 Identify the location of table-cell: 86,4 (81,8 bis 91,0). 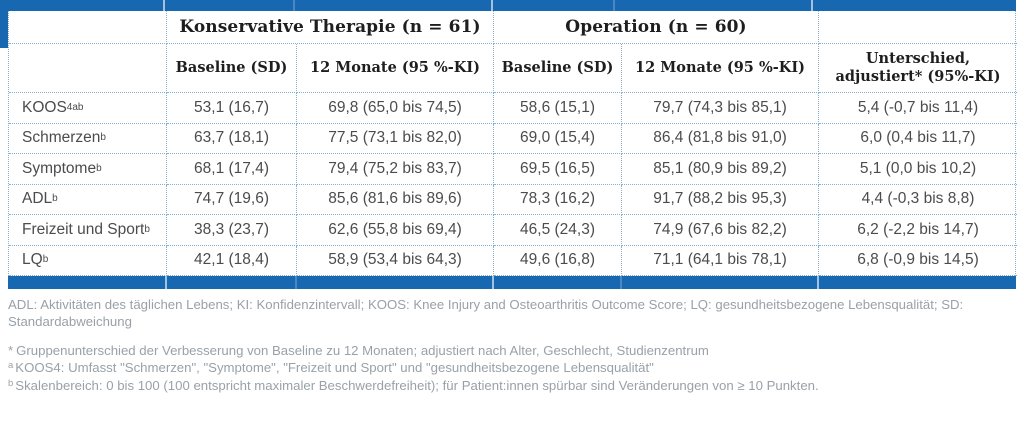
(720, 138).